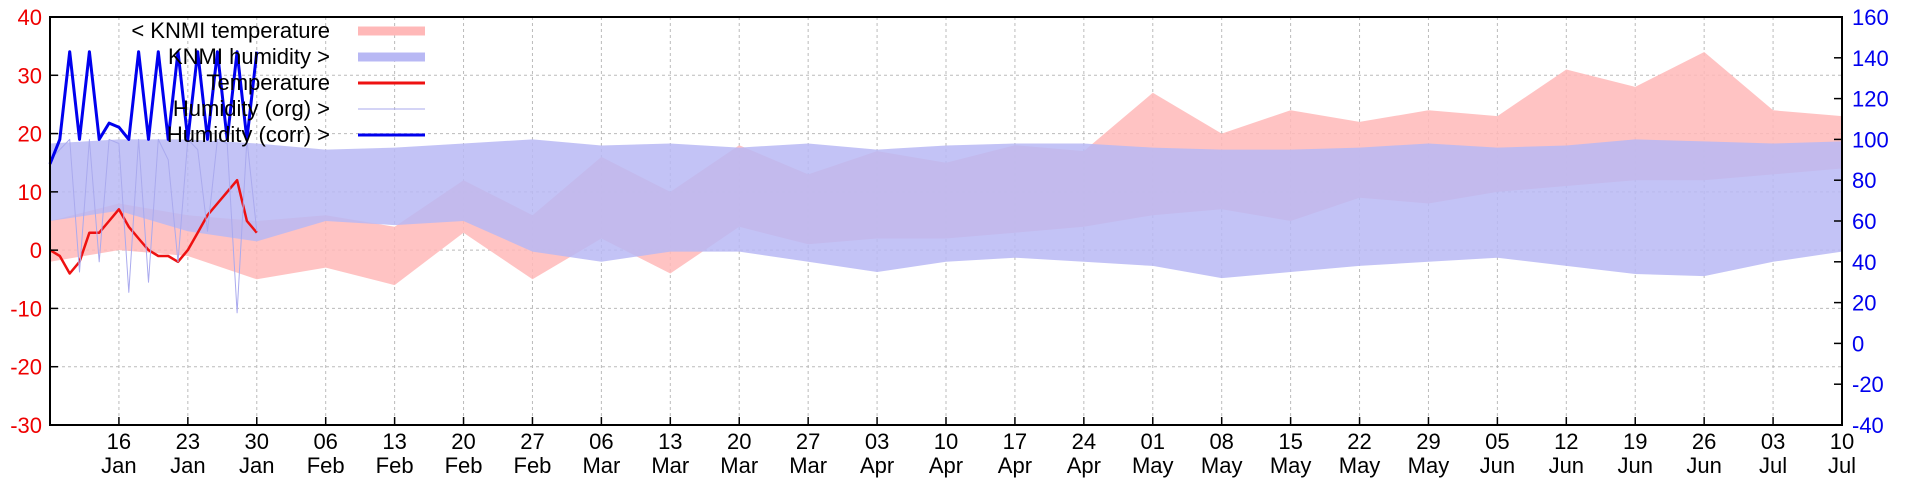  I want to click on legend-label-knmi_humidity: KNMI humidity >, so click(249, 56).